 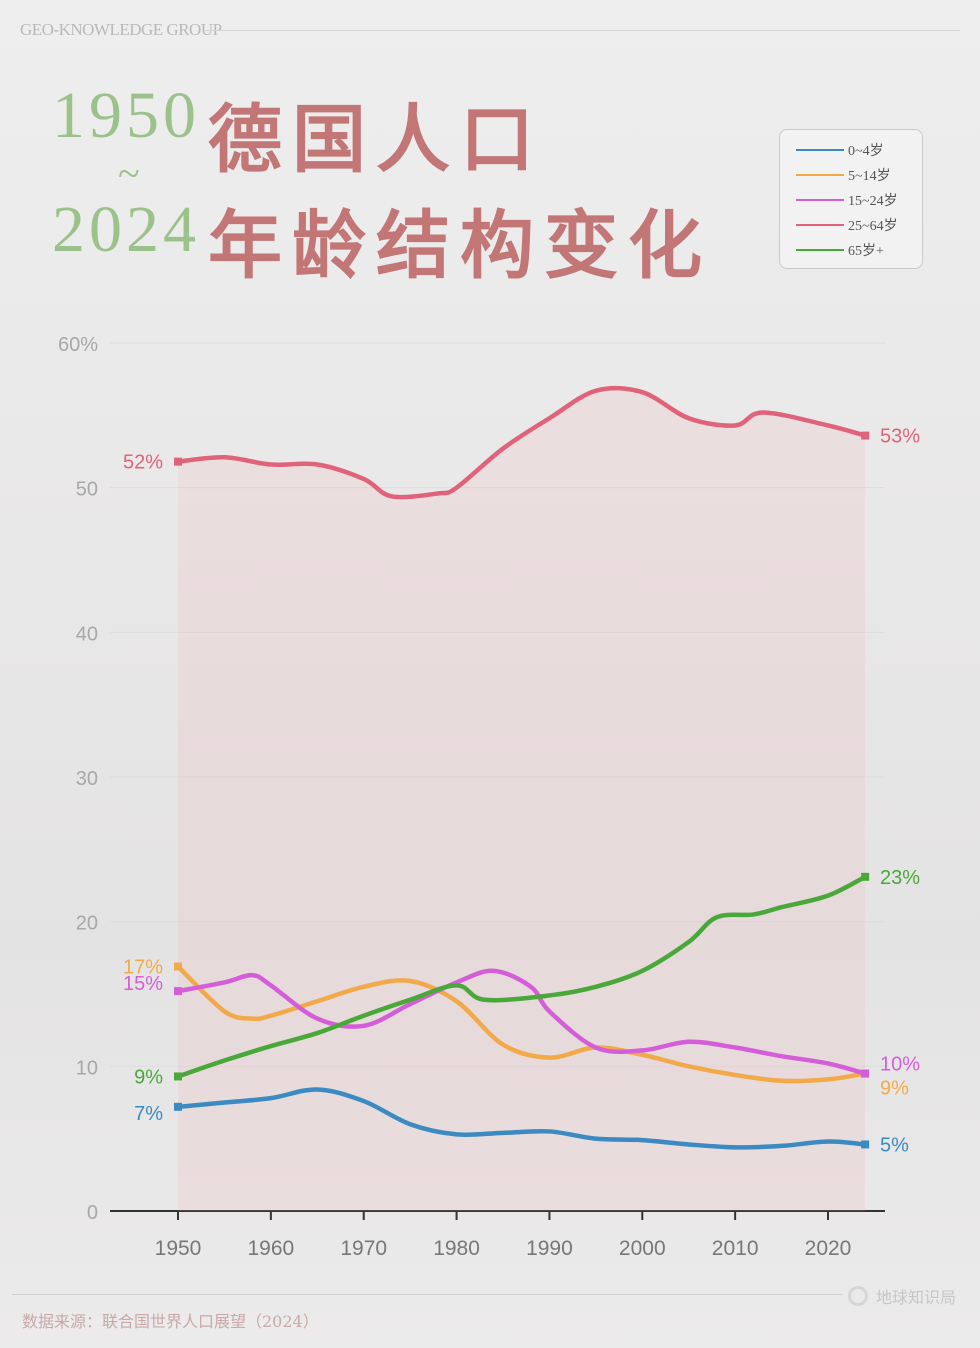 I want to click on start-label: 9%, so click(x=148, y=1077).